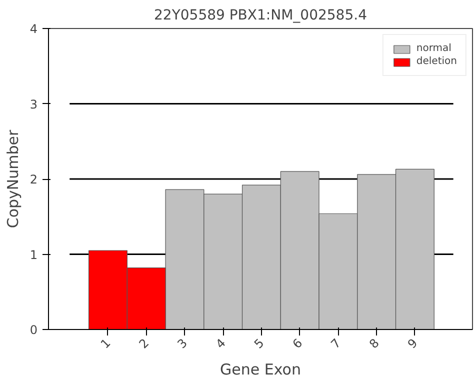 The height and width of the screenshot is (381, 474). I want to click on x-tick-label: 8, so click(374, 344).